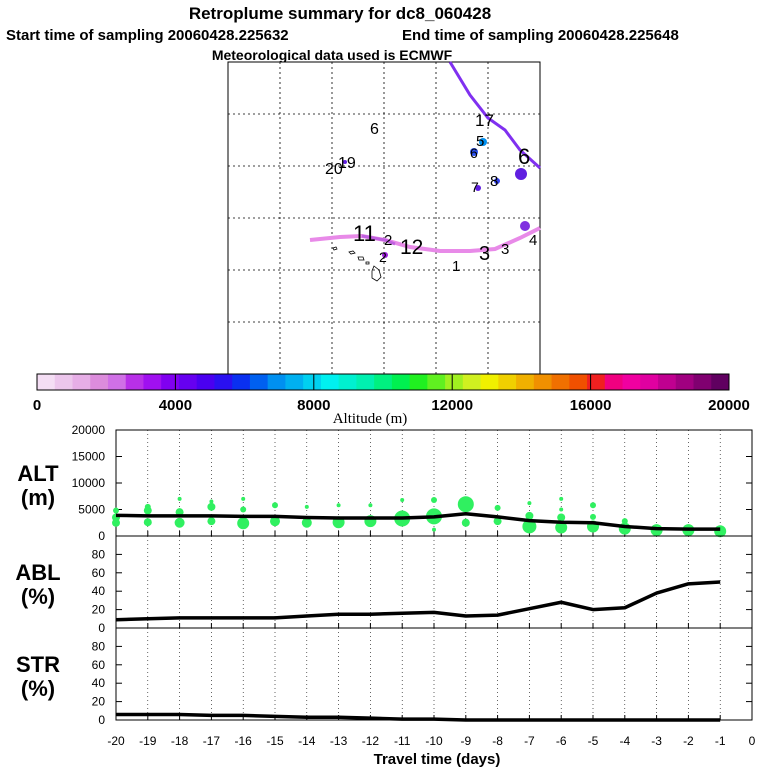 The image size is (768, 773). I want to click on x-tick-label: 0, so click(752, 741).